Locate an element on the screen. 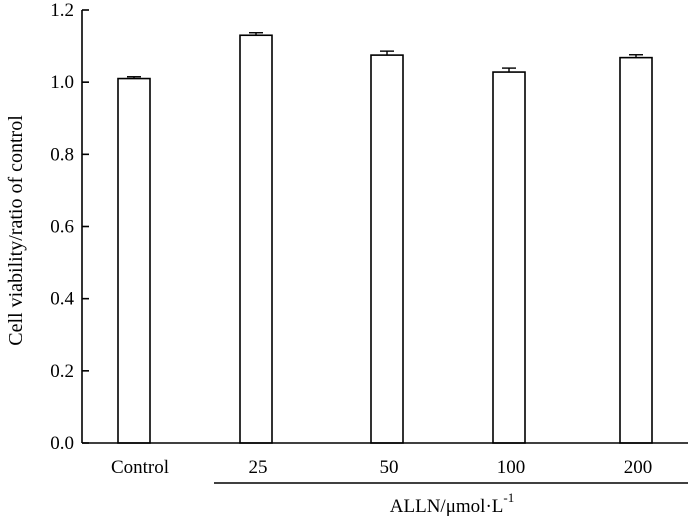  x-group-label: ALLN/μmol·L-1 is located at coordinates (452, 503).